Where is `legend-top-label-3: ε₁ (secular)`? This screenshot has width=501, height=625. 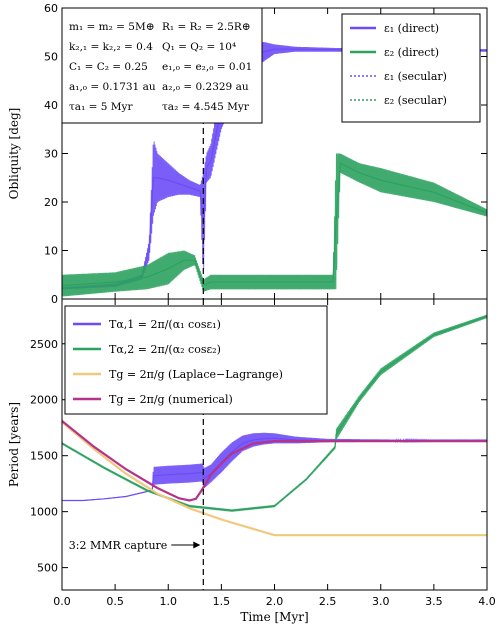
legend-top-label-3: ε₁ (secular) is located at coordinates (415, 76).